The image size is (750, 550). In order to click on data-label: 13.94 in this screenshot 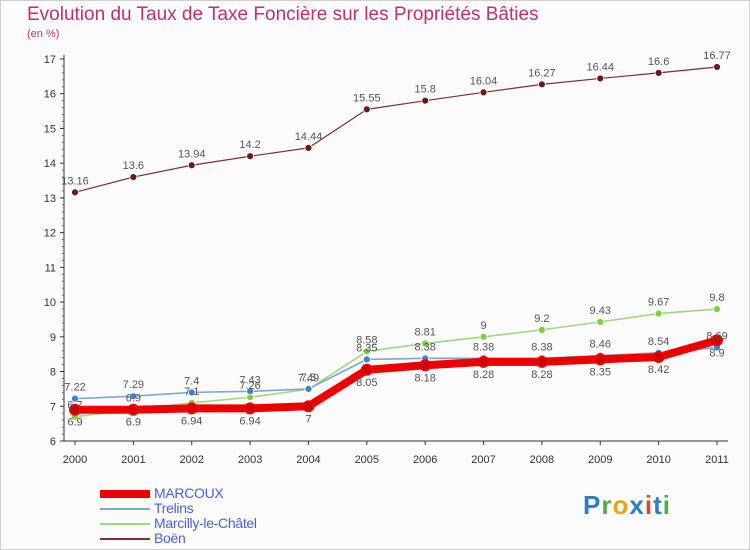, I will do `click(192, 154)`.